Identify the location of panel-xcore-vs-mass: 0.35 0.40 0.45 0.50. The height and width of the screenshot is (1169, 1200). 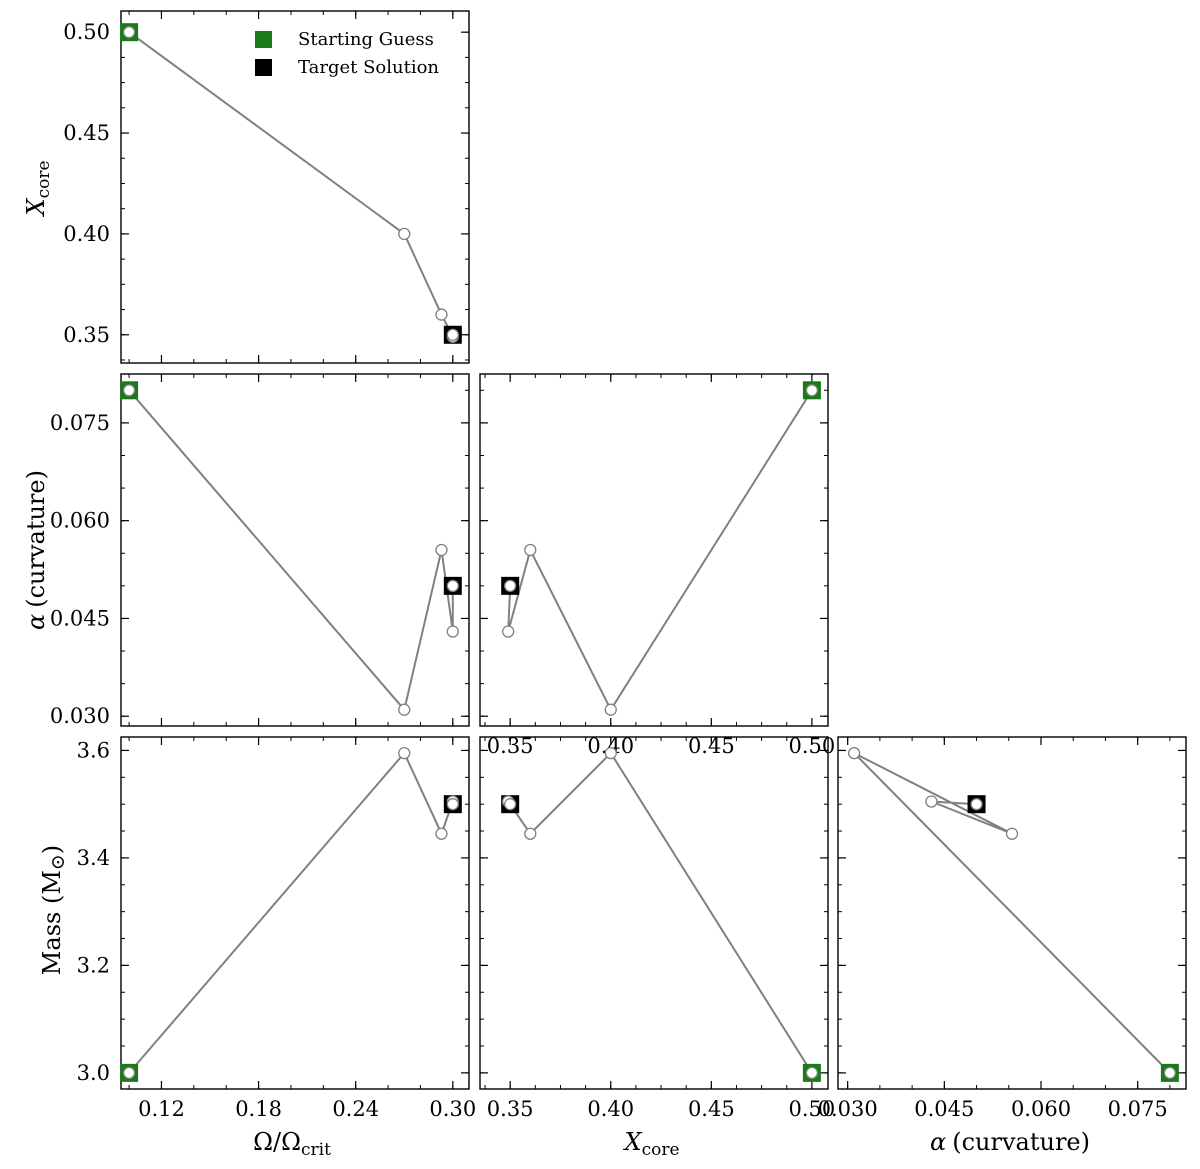
(657, 928).